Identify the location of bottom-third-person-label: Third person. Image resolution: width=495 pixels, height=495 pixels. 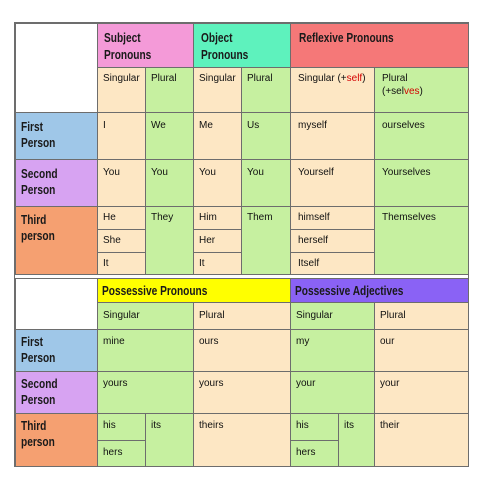
(56, 439).